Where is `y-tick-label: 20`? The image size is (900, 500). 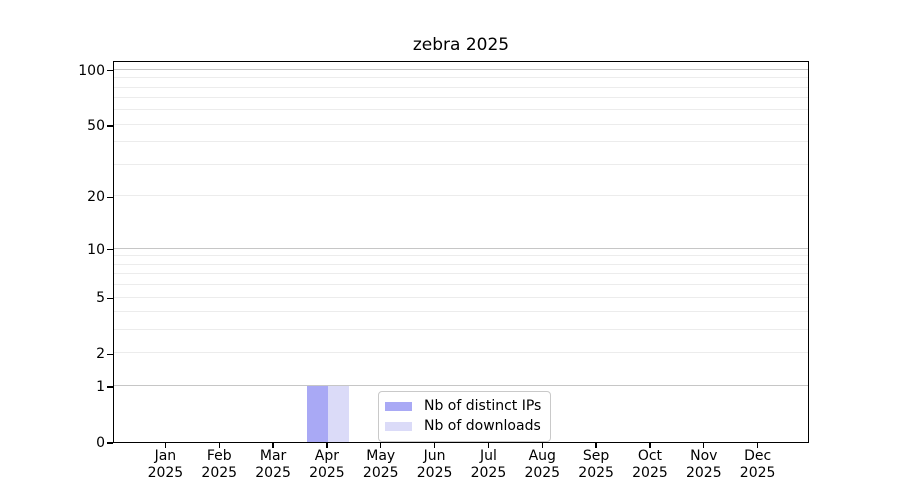
y-tick-label: 20 is located at coordinates (96, 197).